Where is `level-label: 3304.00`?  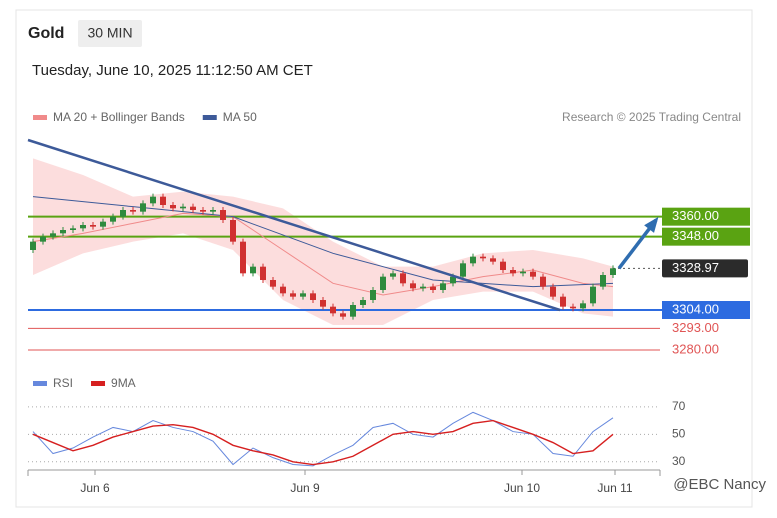
level-label: 3304.00 is located at coordinates (695, 308).